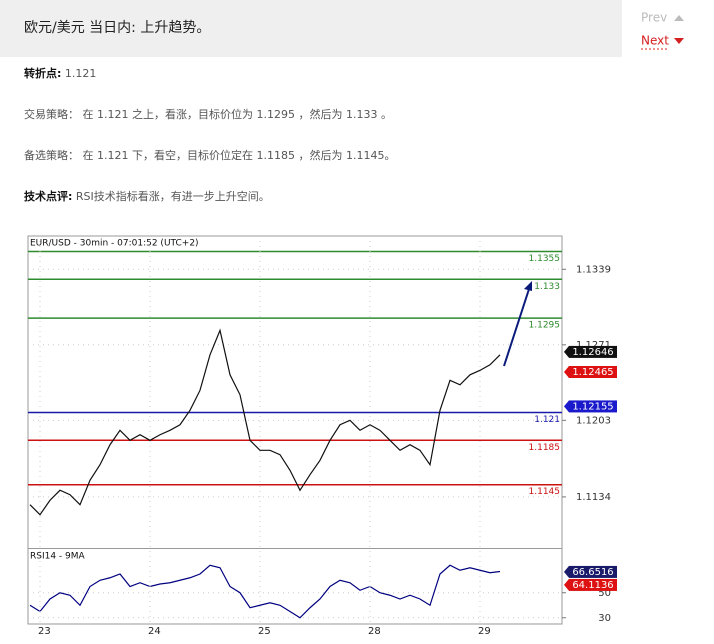 This screenshot has width=714, height=644. Describe the element at coordinates (51, 155) in the screenshot. I see `note-label: 备选策略：` at that location.